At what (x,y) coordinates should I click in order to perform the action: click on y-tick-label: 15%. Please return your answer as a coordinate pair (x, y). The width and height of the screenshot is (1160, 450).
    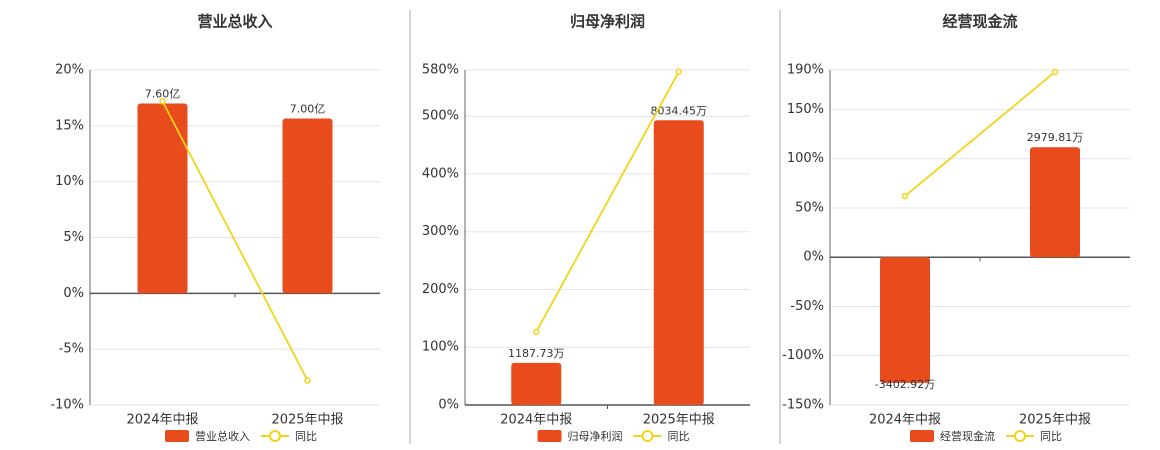
    Looking at the image, I should click on (69, 125).